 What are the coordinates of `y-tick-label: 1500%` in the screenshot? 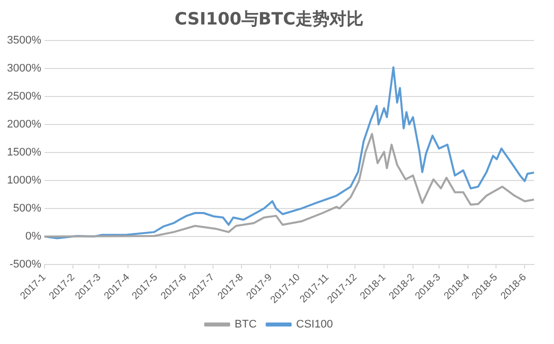 It's located at (24, 152).